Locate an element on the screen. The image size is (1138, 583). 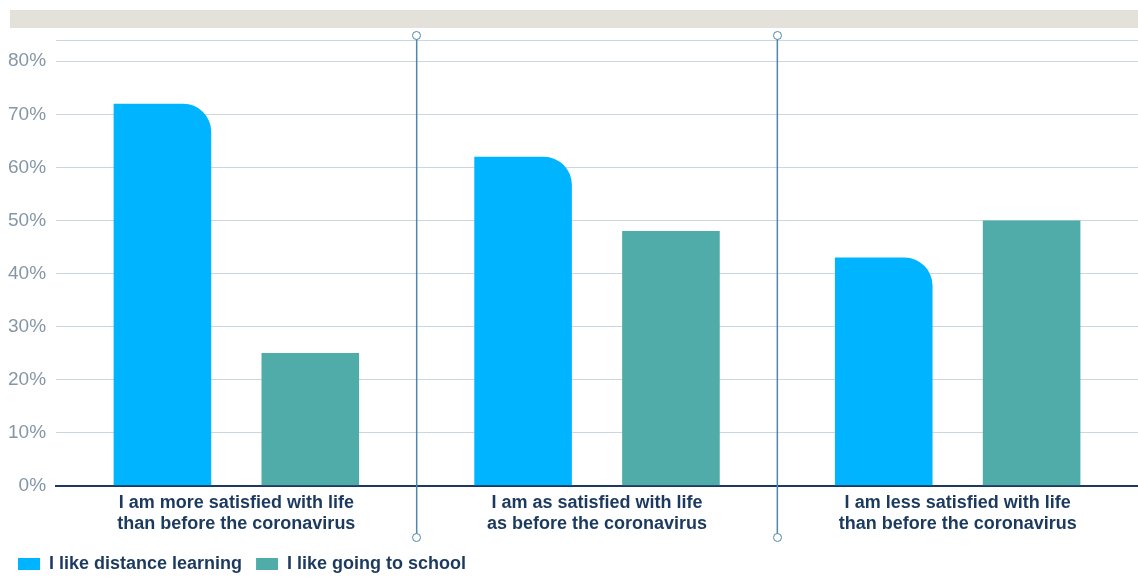
legend-label: I like distance learning is located at coordinates (146, 562).